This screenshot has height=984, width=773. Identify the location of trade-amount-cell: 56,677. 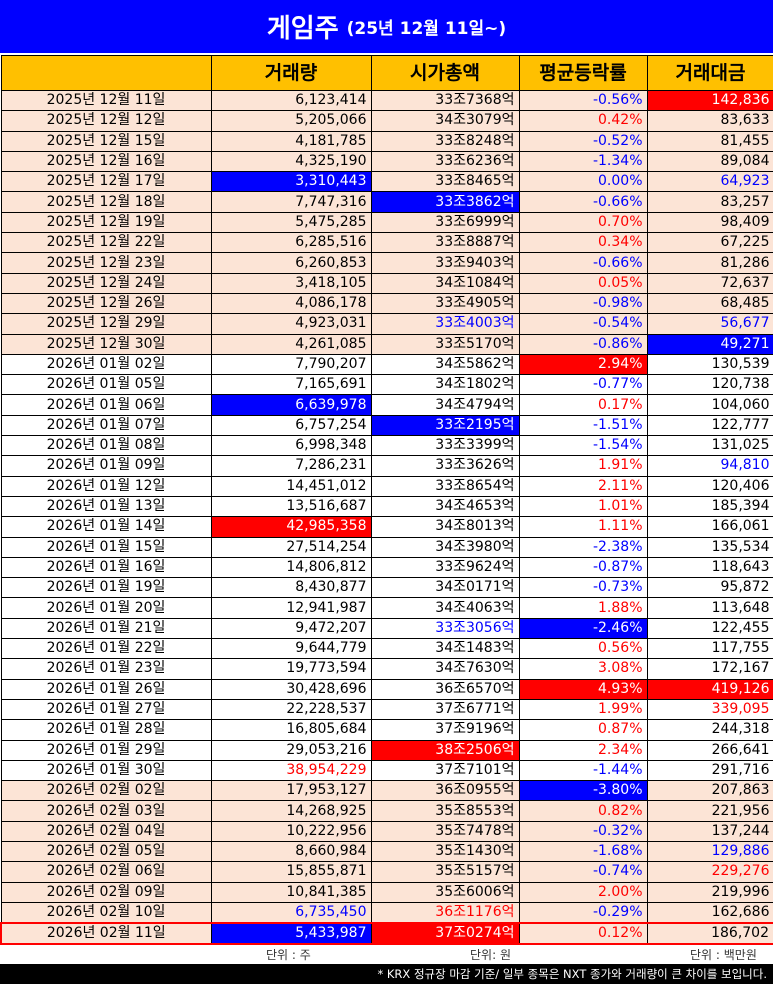
(709, 324).